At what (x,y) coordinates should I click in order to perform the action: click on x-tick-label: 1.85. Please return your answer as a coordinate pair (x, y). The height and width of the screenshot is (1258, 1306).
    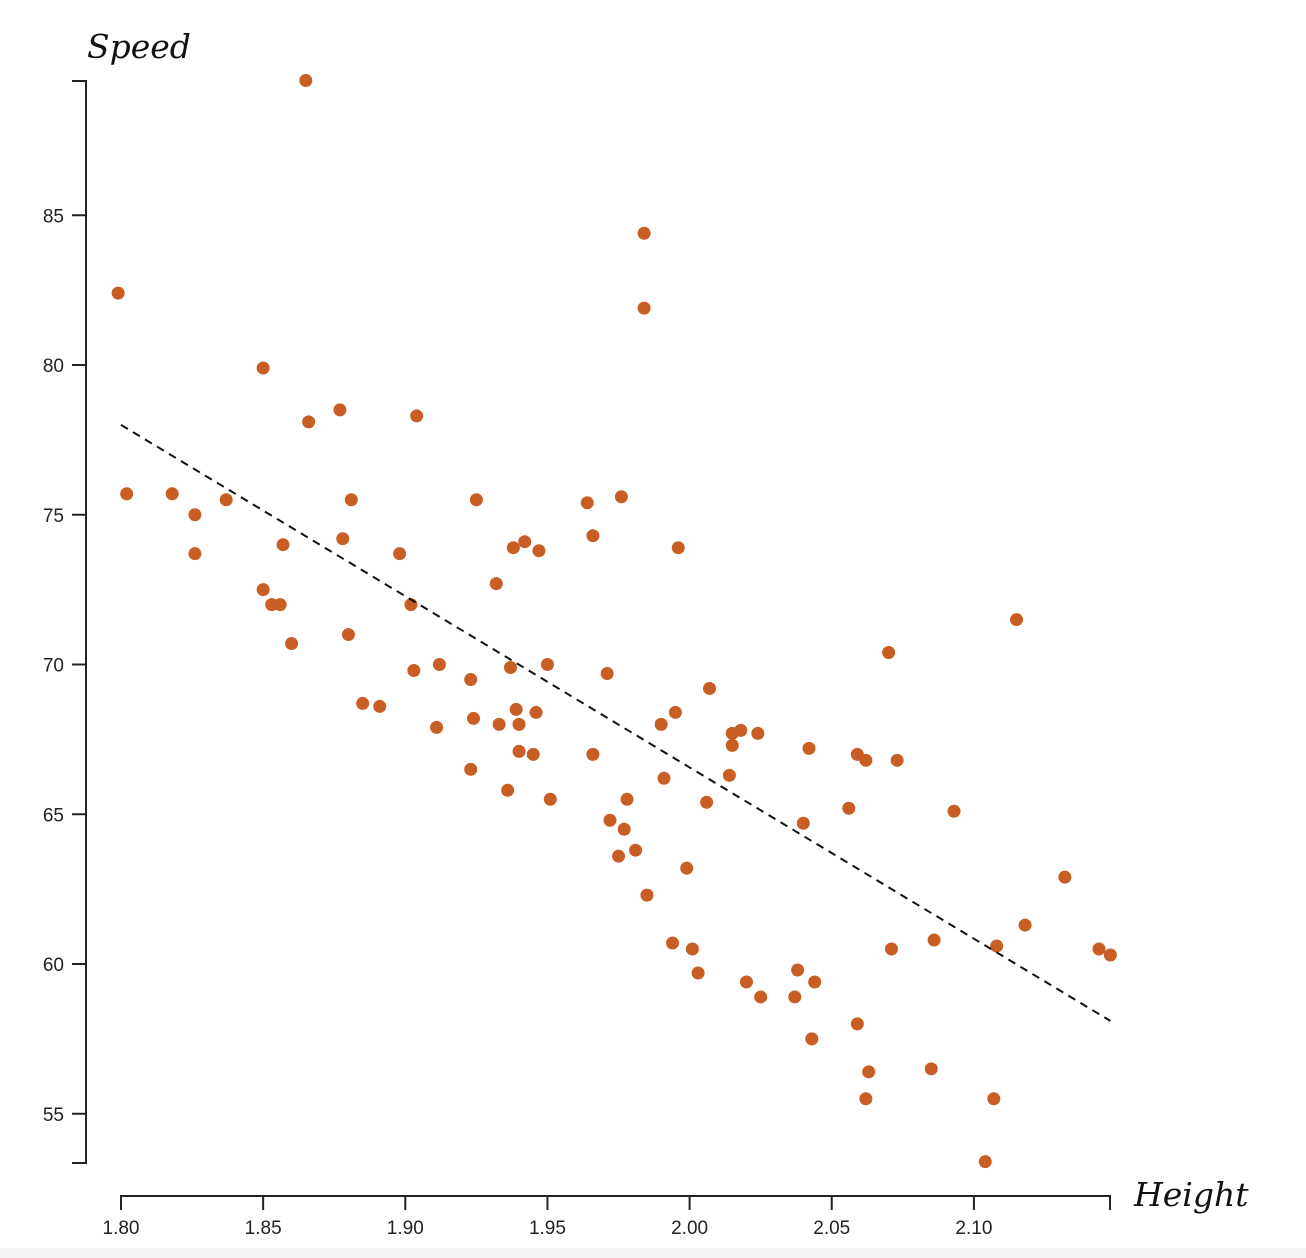
    Looking at the image, I should click on (263, 1228).